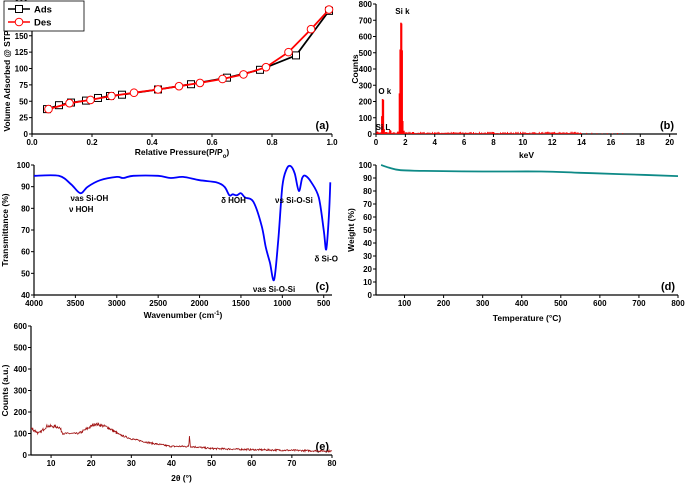 The image size is (685, 491). I want to click on x-tick-label: 0.8, so click(272, 142).